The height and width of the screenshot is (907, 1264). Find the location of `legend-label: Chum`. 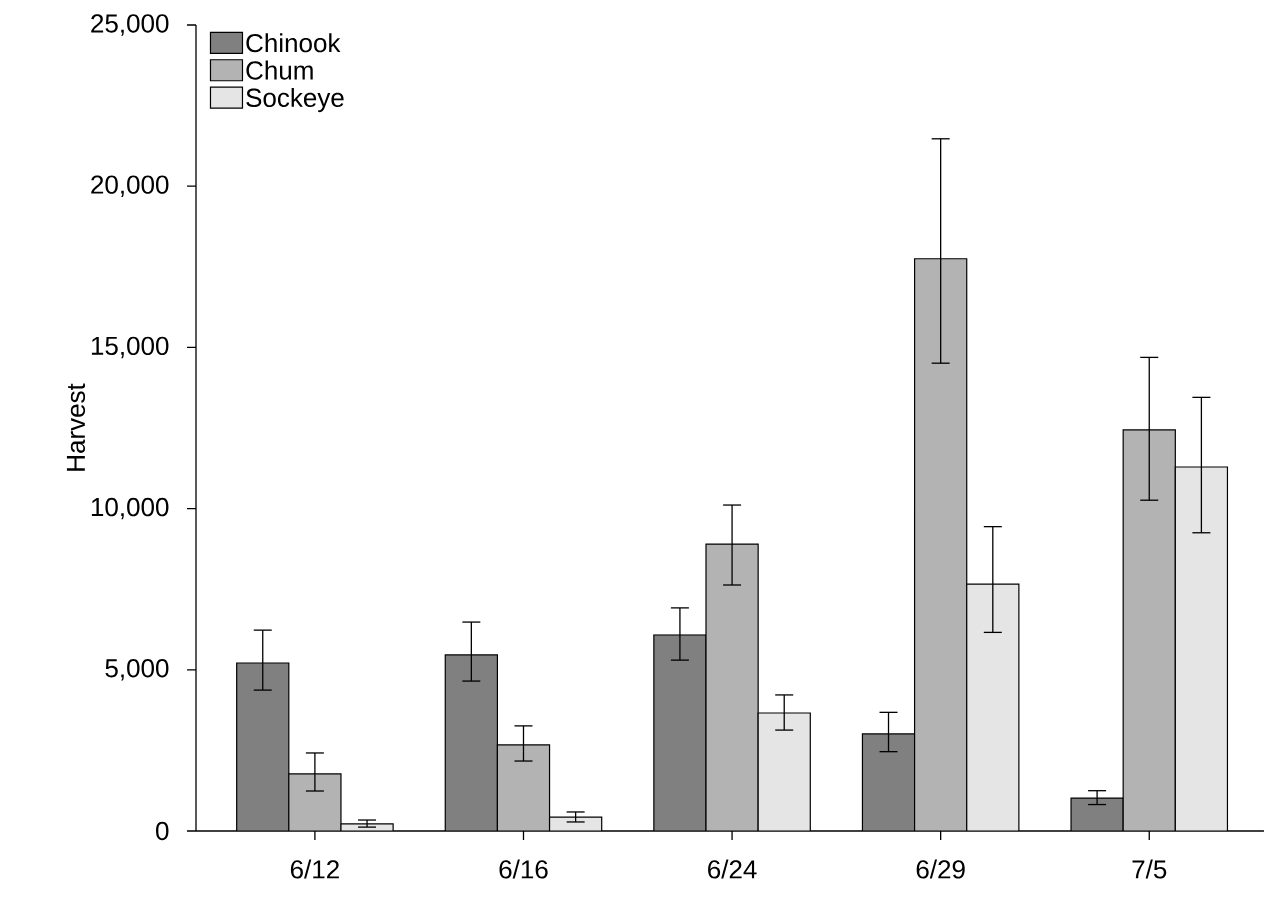

legend-label: Chum is located at coordinates (279, 70).